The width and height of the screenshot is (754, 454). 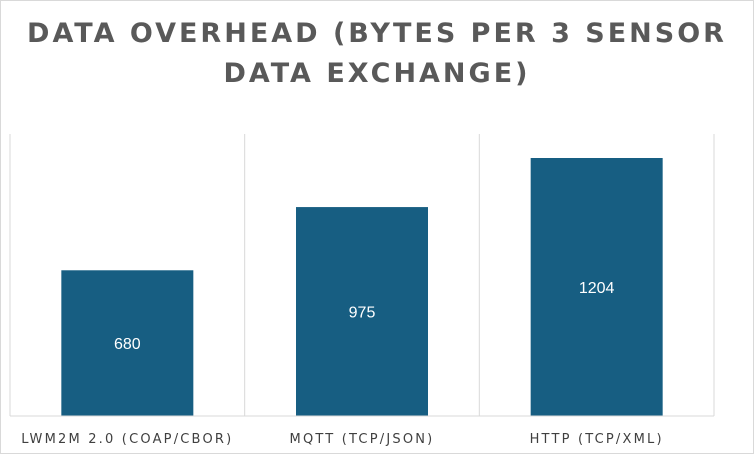 I want to click on data-label-0: 680, so click(x=127, y=344).